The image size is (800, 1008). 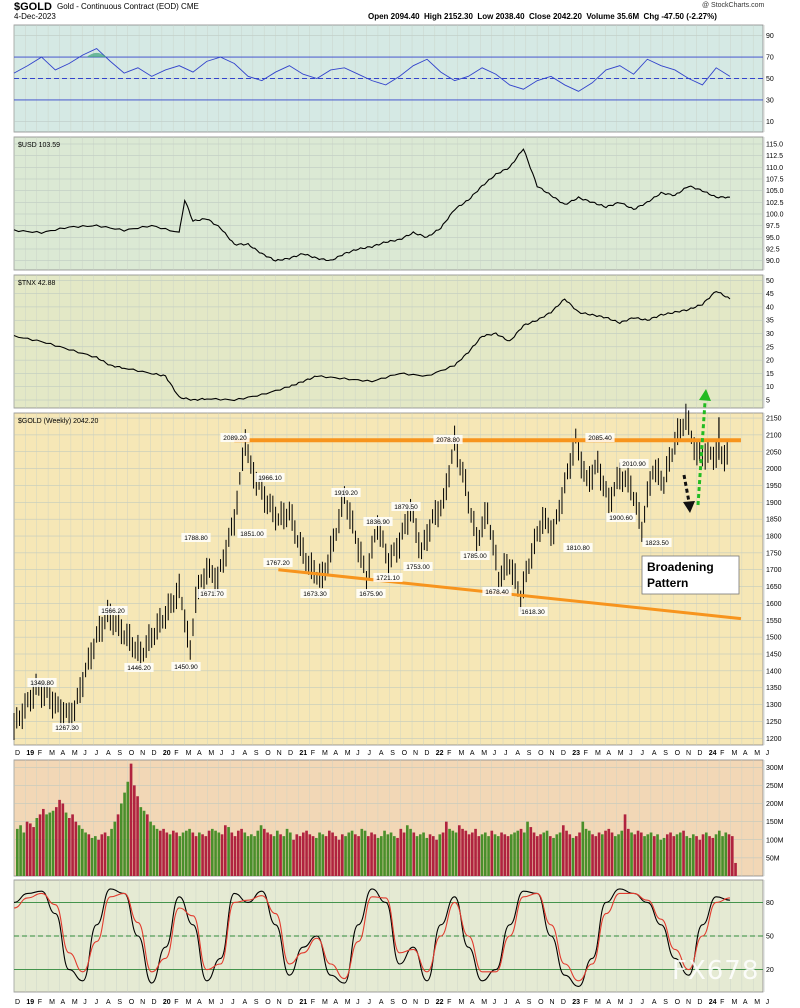 I want to click on gold-y-tick-label: 1550, so click(x=774, y=621).